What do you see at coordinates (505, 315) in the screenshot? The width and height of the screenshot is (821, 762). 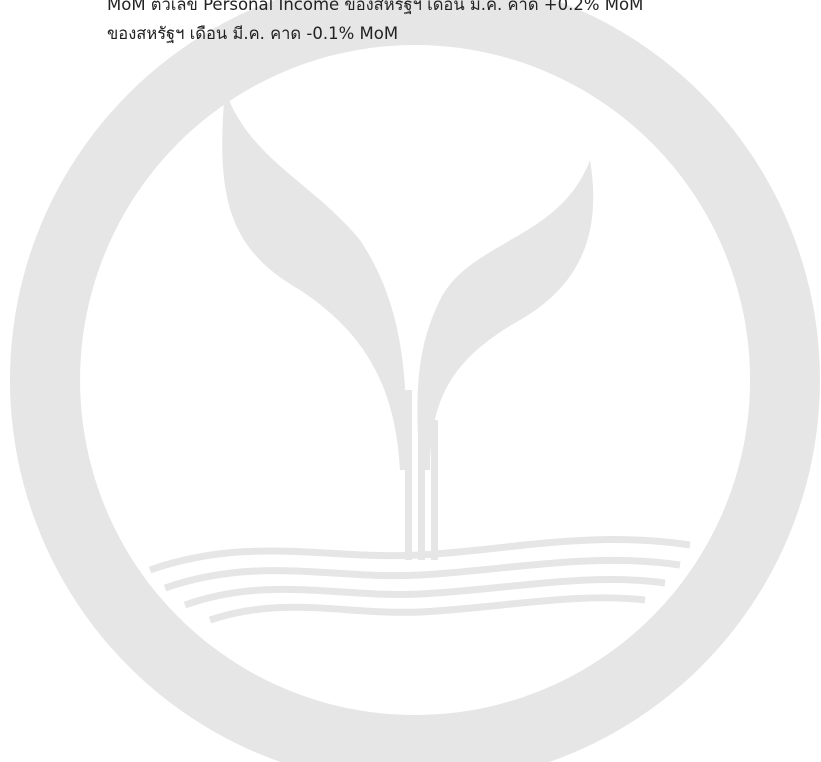 I see `right-leaf` at bounding box center [505, 315].